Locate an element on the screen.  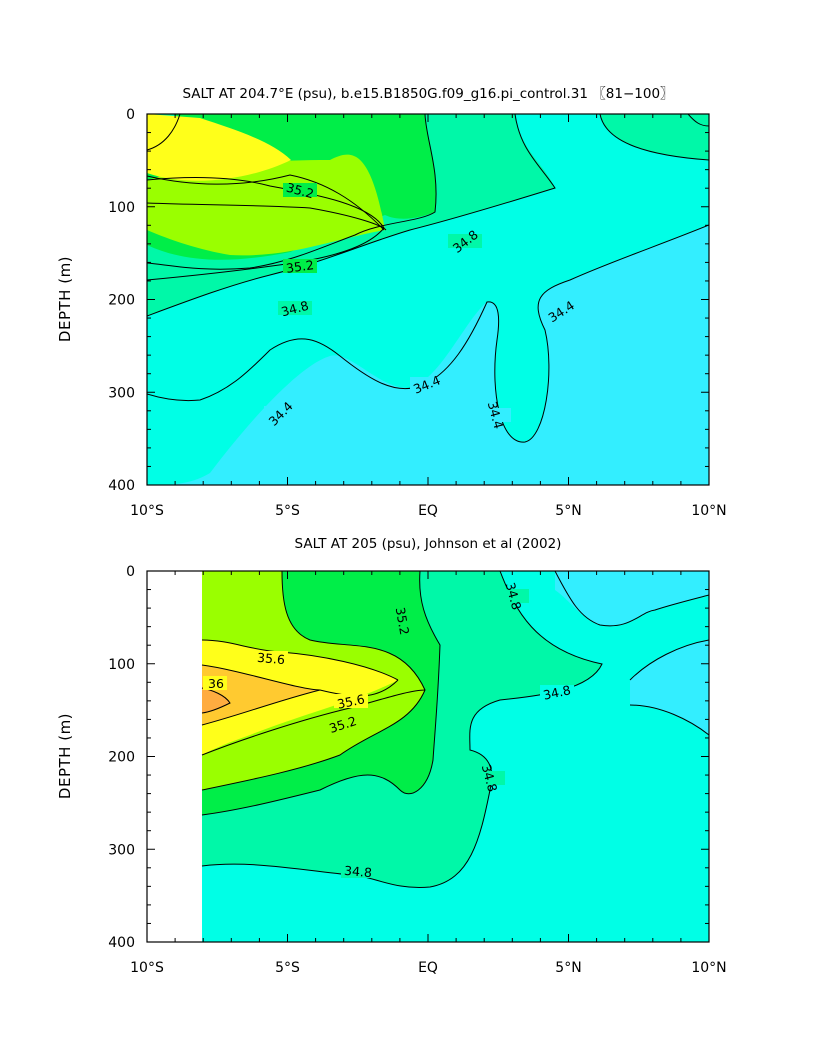
contour-label: 36 is located at coordinates (215, 683).